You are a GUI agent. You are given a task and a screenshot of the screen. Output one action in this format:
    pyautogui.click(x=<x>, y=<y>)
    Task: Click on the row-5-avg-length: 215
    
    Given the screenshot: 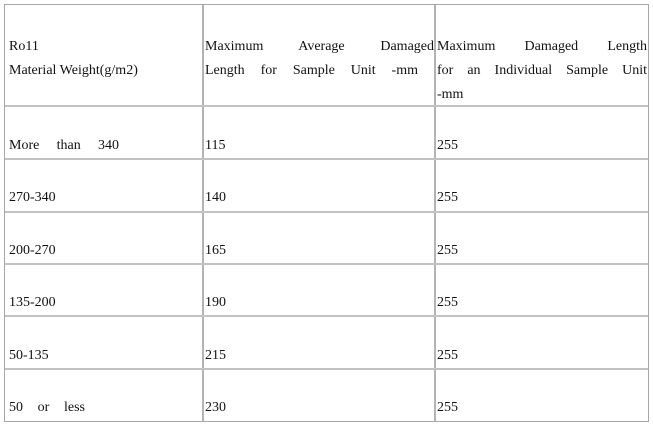 What is the action you would take?
    pyautogui.click(x=215, y=355)
    